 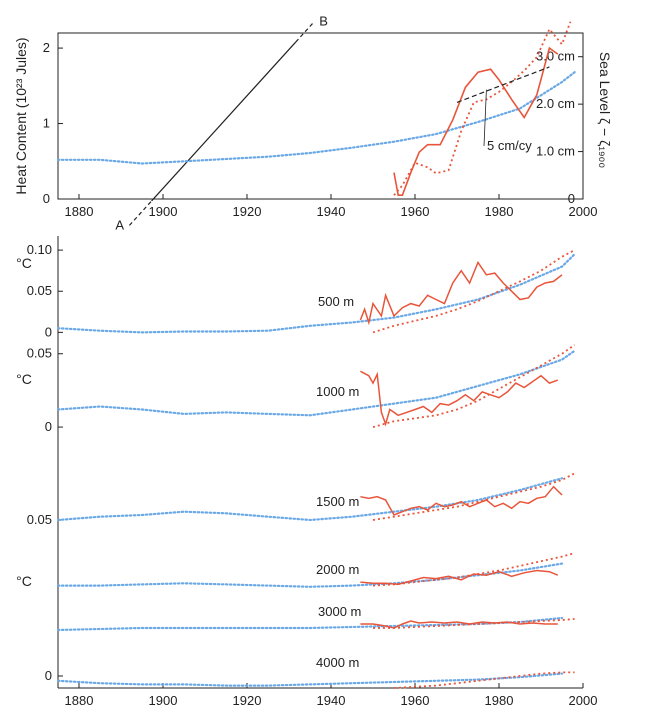 What do you see at coordinates (46, 198) in the screenshot?
I see `top-left-y-tick-label: 0` at bounding box center [46, 198].